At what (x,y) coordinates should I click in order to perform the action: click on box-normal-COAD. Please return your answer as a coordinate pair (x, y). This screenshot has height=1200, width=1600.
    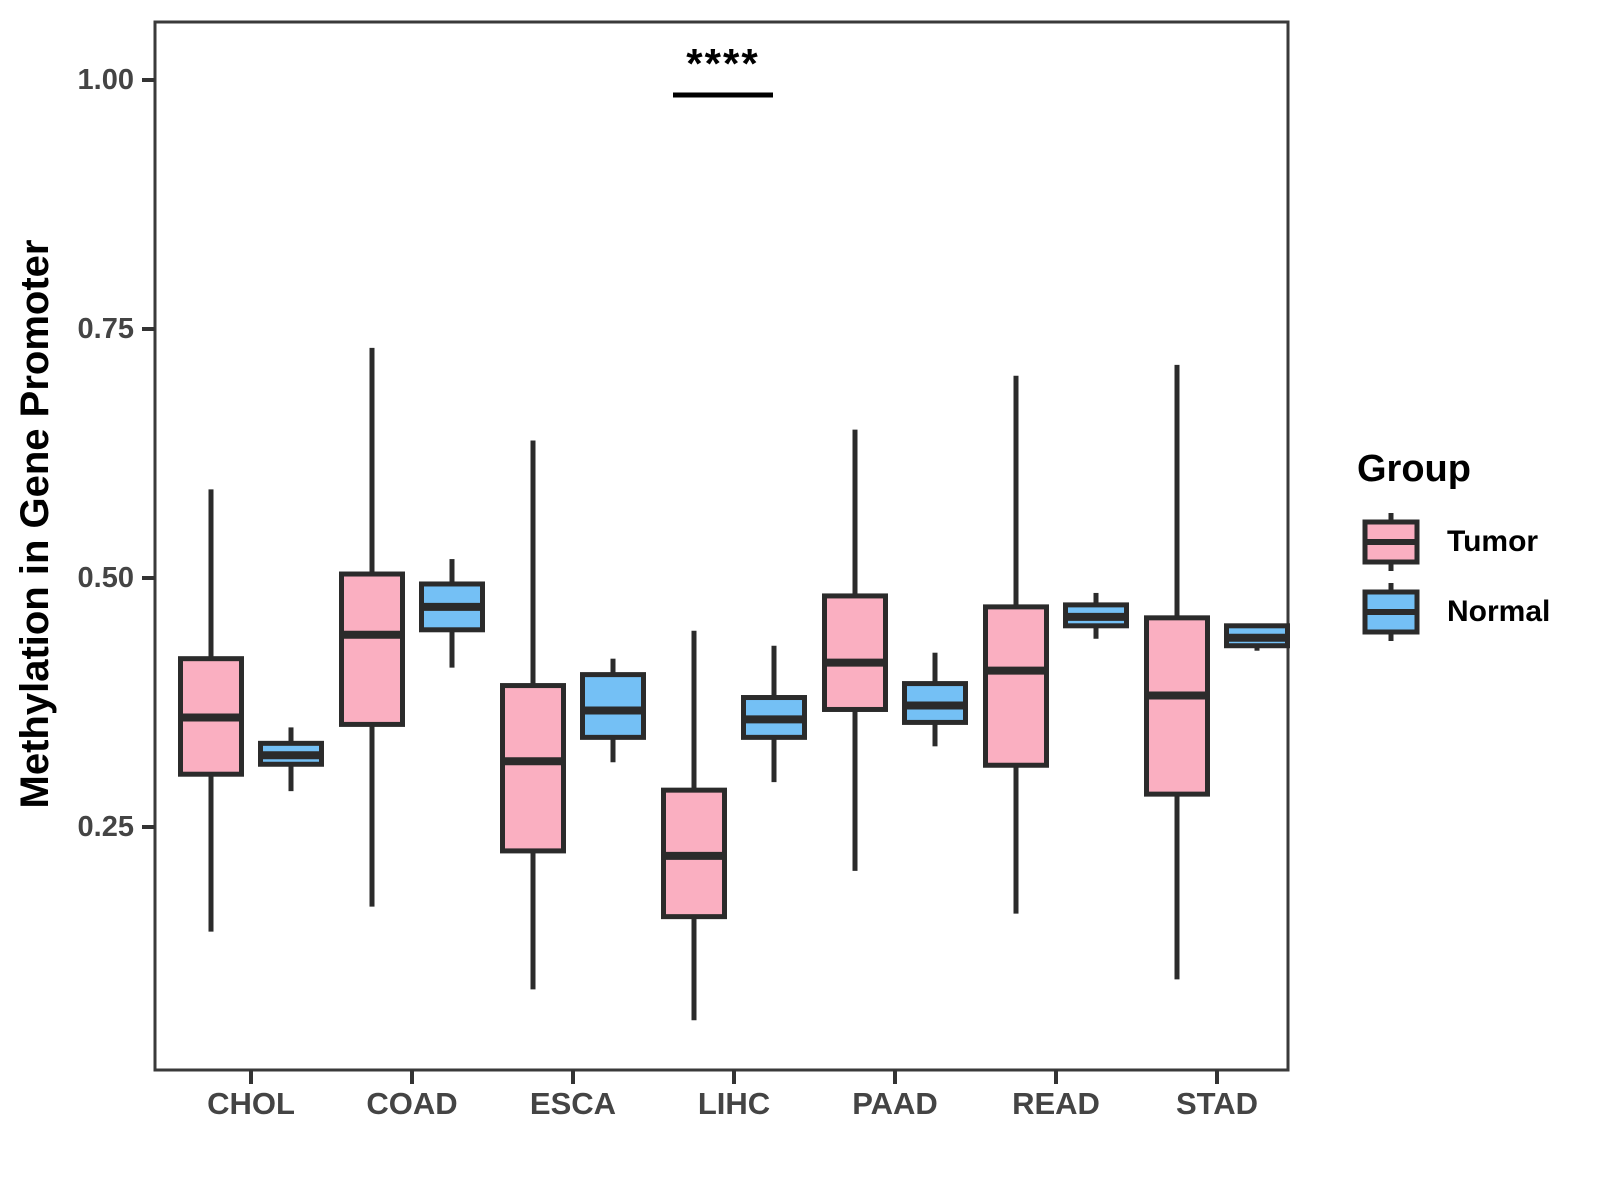
    Looking at the image, I should click on (452, 613).